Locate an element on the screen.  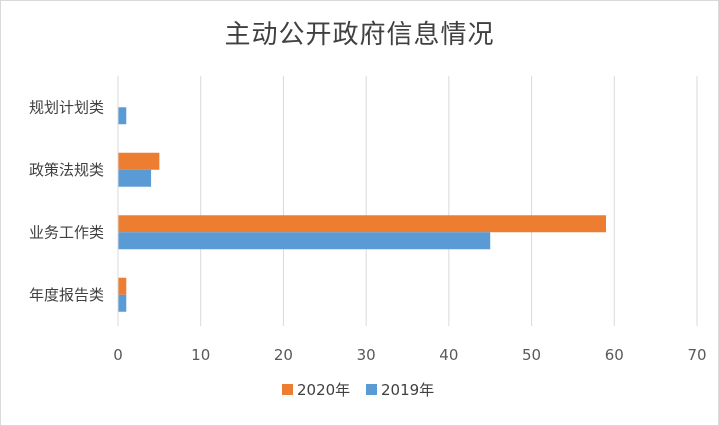
x-tick-label: 20 is located at coordinates (283, 355).